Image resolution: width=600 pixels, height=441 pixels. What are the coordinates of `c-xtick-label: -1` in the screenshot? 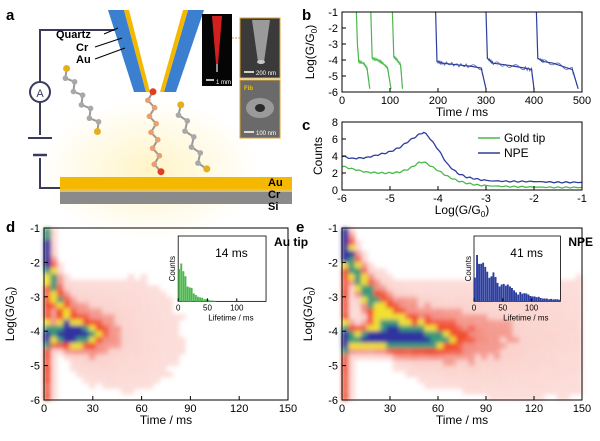 It's located at (582, 199).